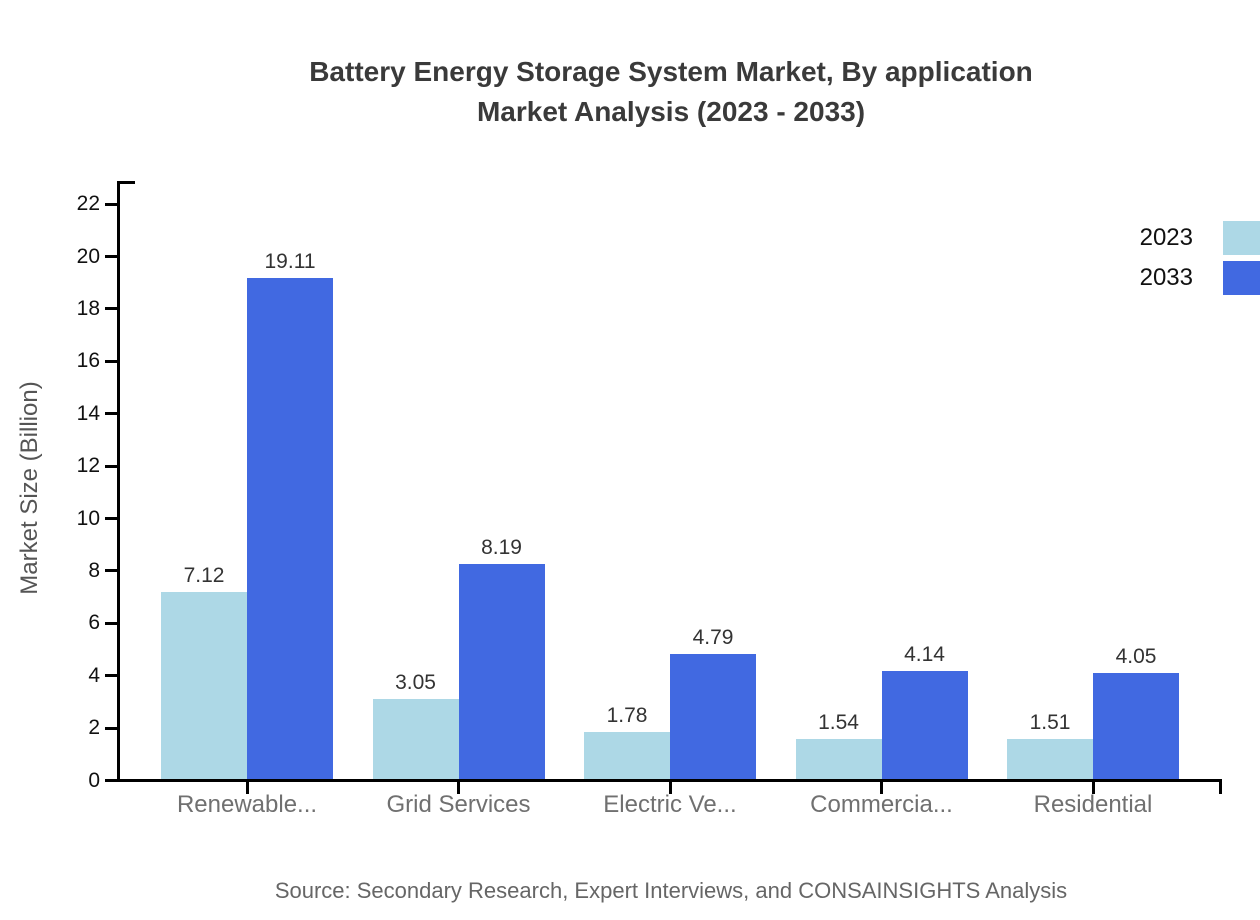 The width and height of the screenshot is (1260, 920). What do you see at coordinates (88, 466) in the screenshot?
I see `y-tick-label: 12` at bounding box center [88, 466].